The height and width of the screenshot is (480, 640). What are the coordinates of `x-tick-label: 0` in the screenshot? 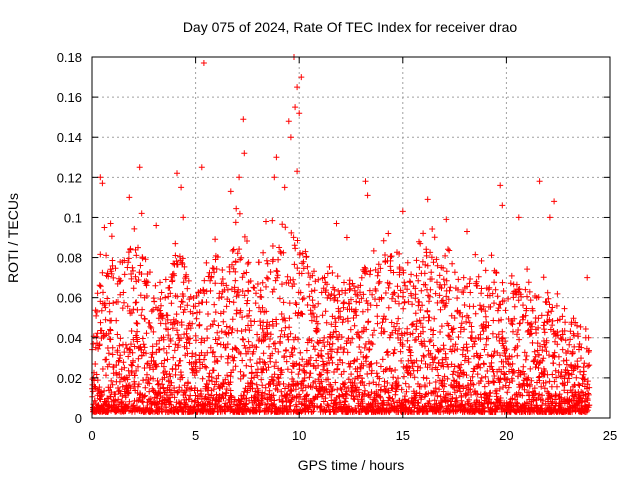 It's located at (91, 435).